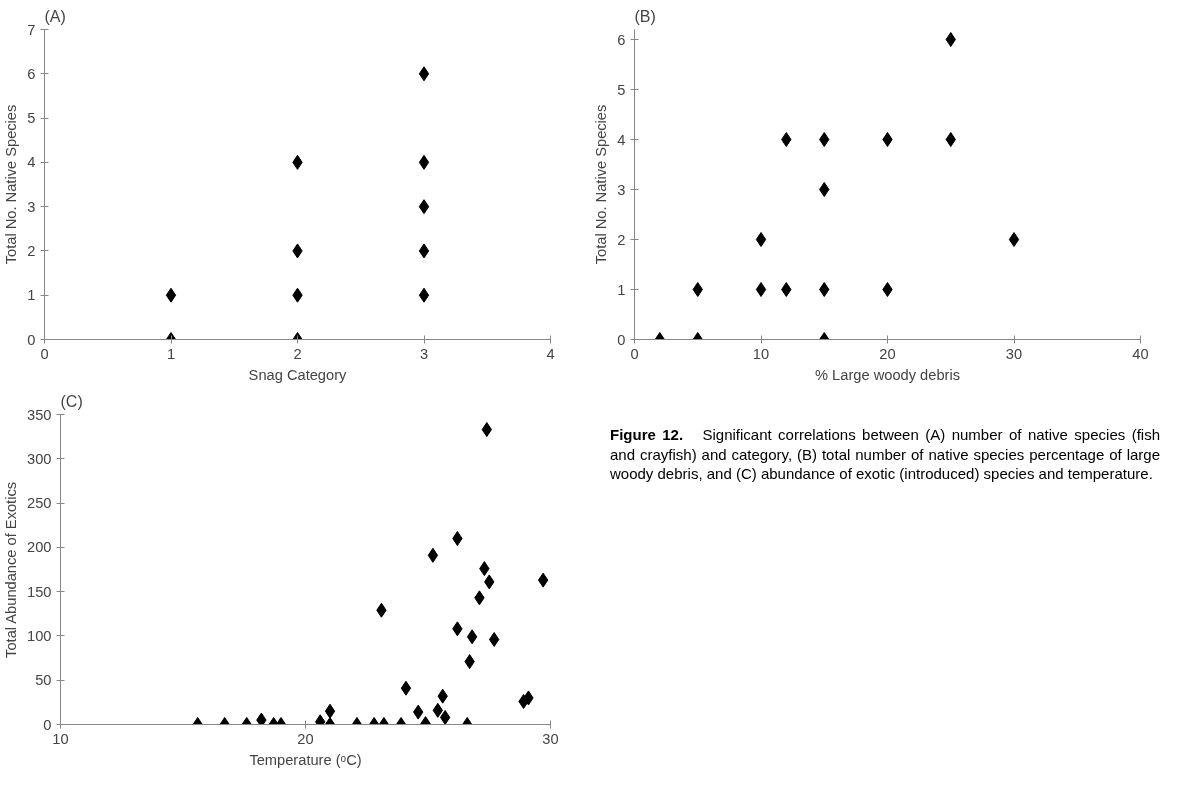 The image size is (1201, 789). Describe the element at coordinates (39, 414) in the screenshot. I see `y-tick-label: 350` at that location.